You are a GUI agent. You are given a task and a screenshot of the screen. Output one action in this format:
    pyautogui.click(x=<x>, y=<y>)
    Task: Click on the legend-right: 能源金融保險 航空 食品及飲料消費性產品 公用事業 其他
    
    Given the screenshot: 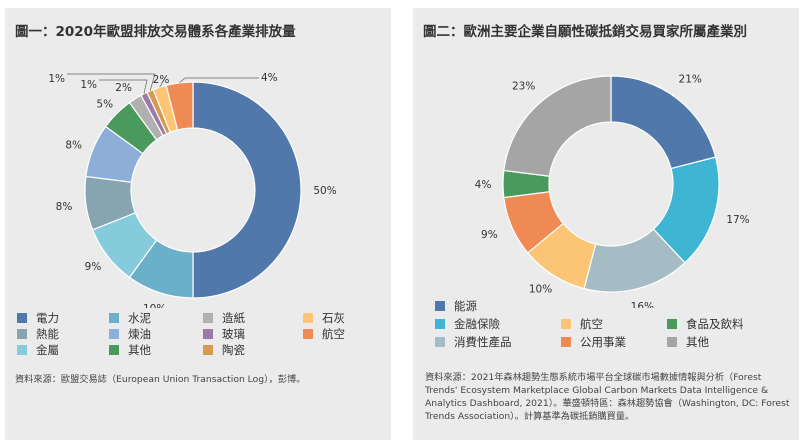 What is the action you would take?
    pyautogui.click(x=610, y=328)
    